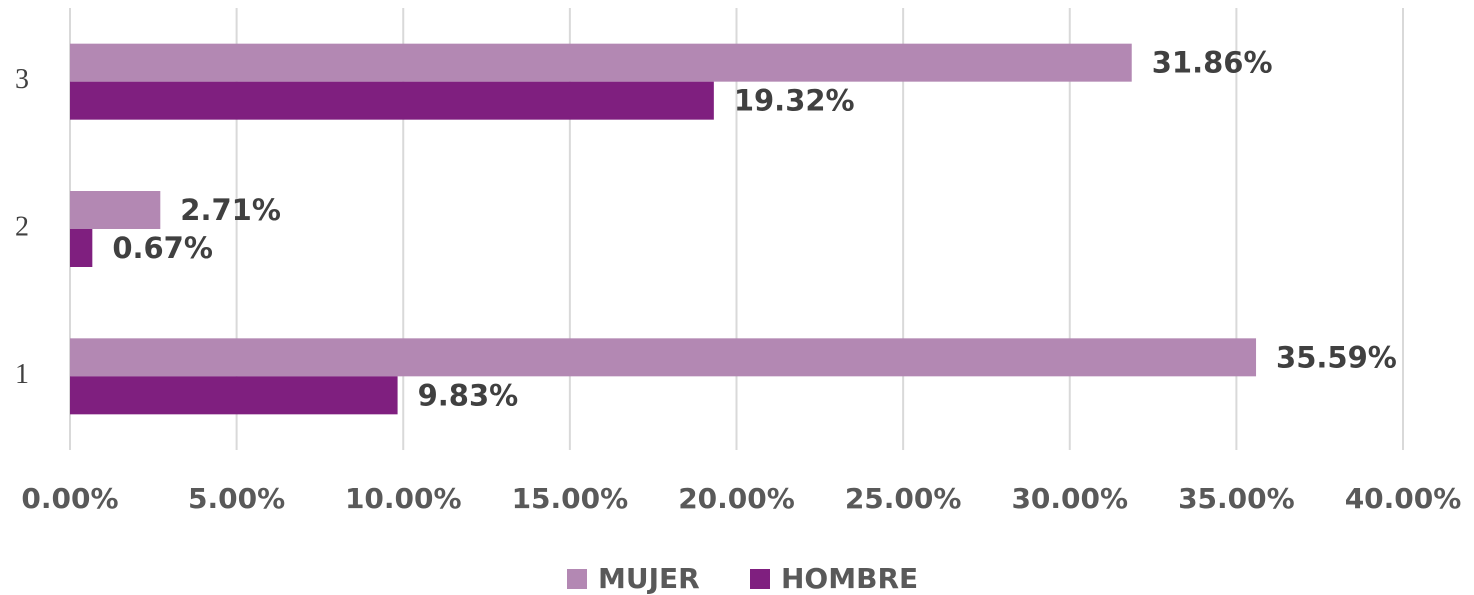  Describe the element at coordinates (1212, 63) in the screenshot. I see `data-label: 31.86%` at that location.